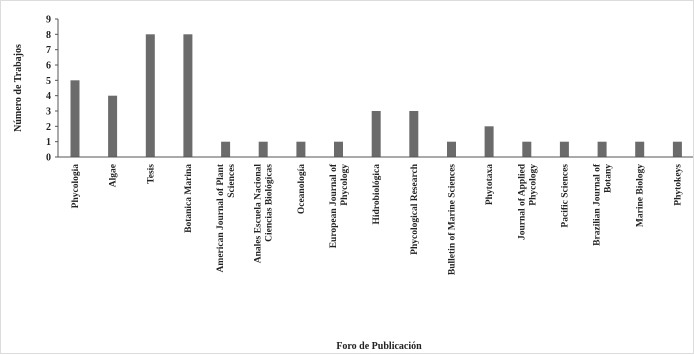 The width and height of the screenshot is (694, 355). What do you see at coordinates (48, 96) in the screenshot?
I see `y-tick-label: 4` at bounding box center [48, 96].